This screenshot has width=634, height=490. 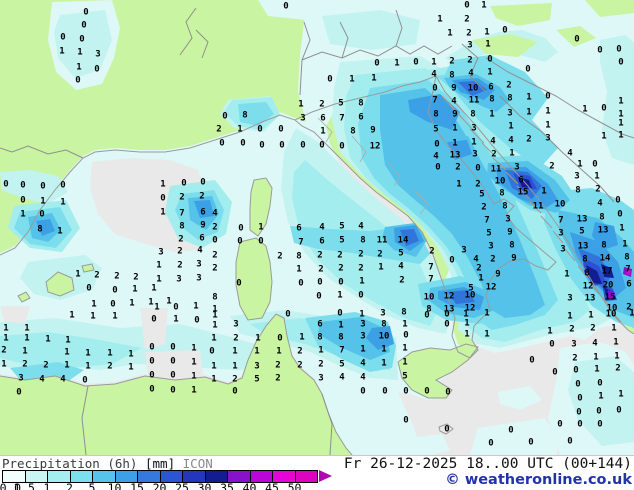 I want to click on land-mallorca, so click(x=60, y=284).